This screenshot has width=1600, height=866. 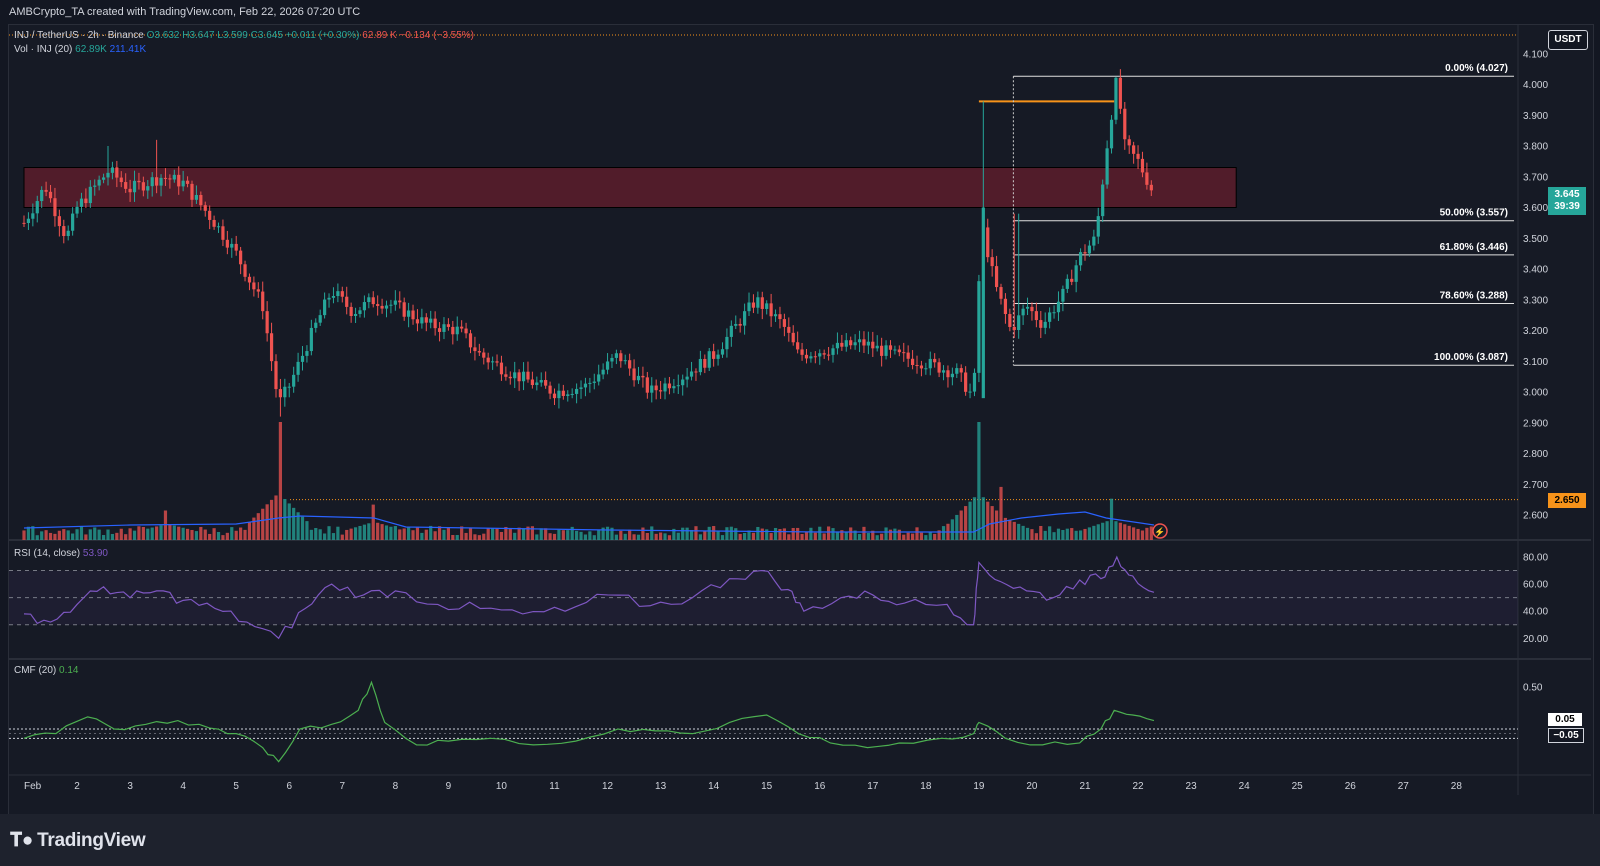 I want to click on time-axis-tick: 10, so click(x=502, y=786).